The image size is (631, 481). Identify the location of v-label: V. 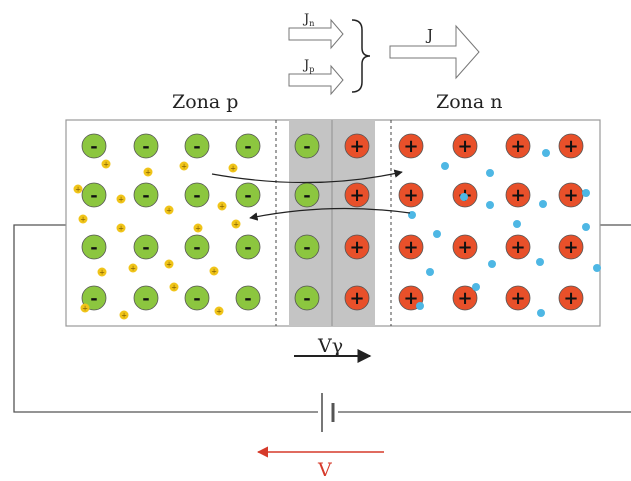
(324, 470).